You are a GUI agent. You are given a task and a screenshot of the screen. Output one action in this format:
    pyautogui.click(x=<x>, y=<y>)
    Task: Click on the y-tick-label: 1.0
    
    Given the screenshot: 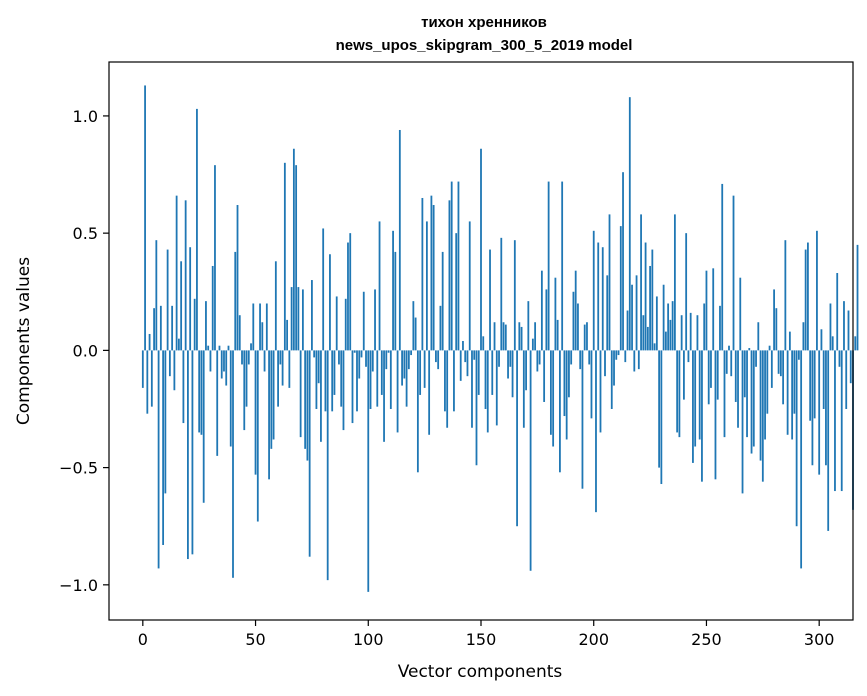 What is the action you would take?
    pyautogui.click(x=85, y=116)
    